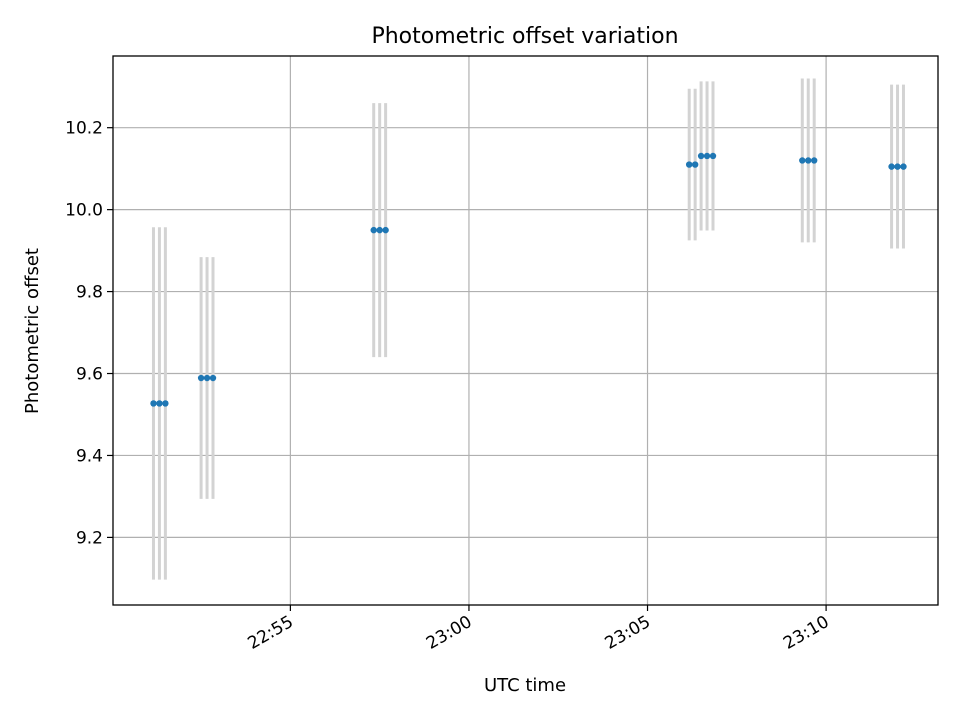  I want to click on y-tick-label: 9.8, so click(89, 293).